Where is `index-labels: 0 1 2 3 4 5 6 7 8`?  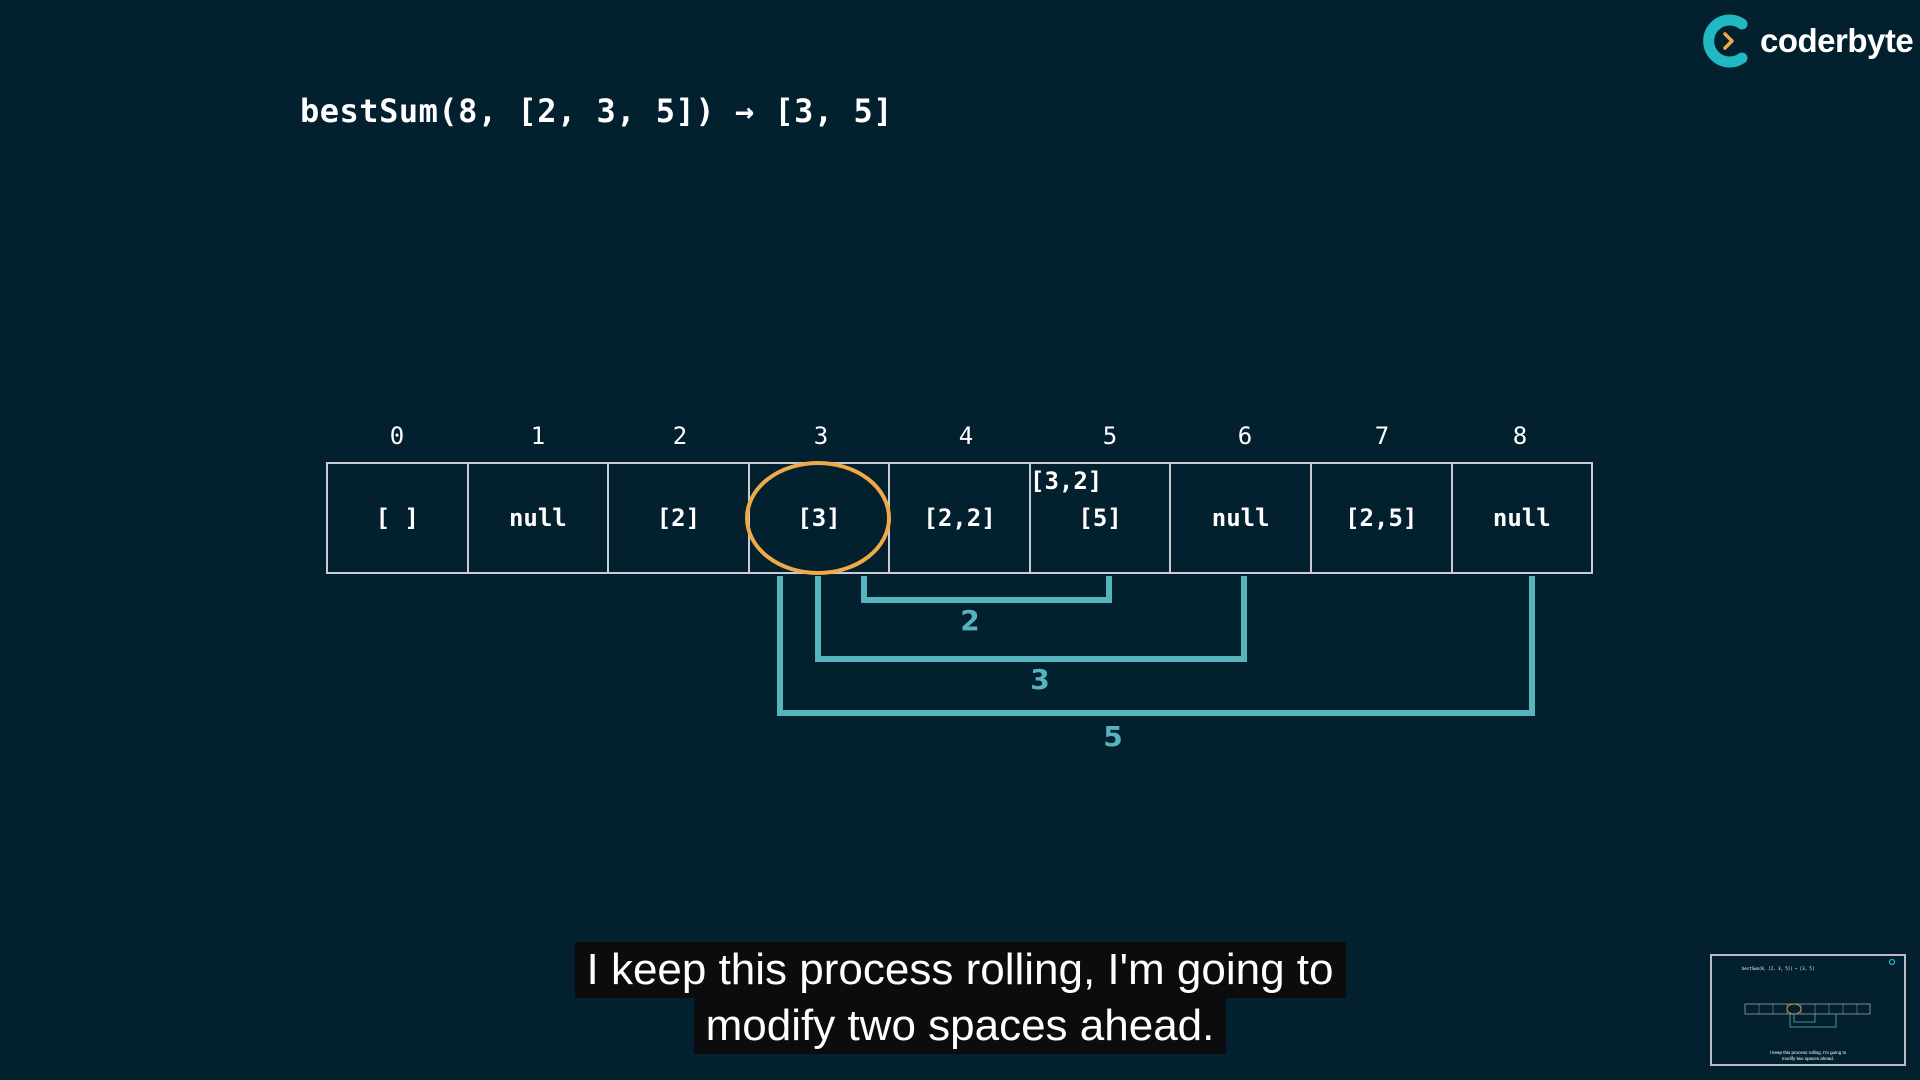
index-labels: 0 1 2 3 4 5 6 7 8 is located at coordinates (960, 440).